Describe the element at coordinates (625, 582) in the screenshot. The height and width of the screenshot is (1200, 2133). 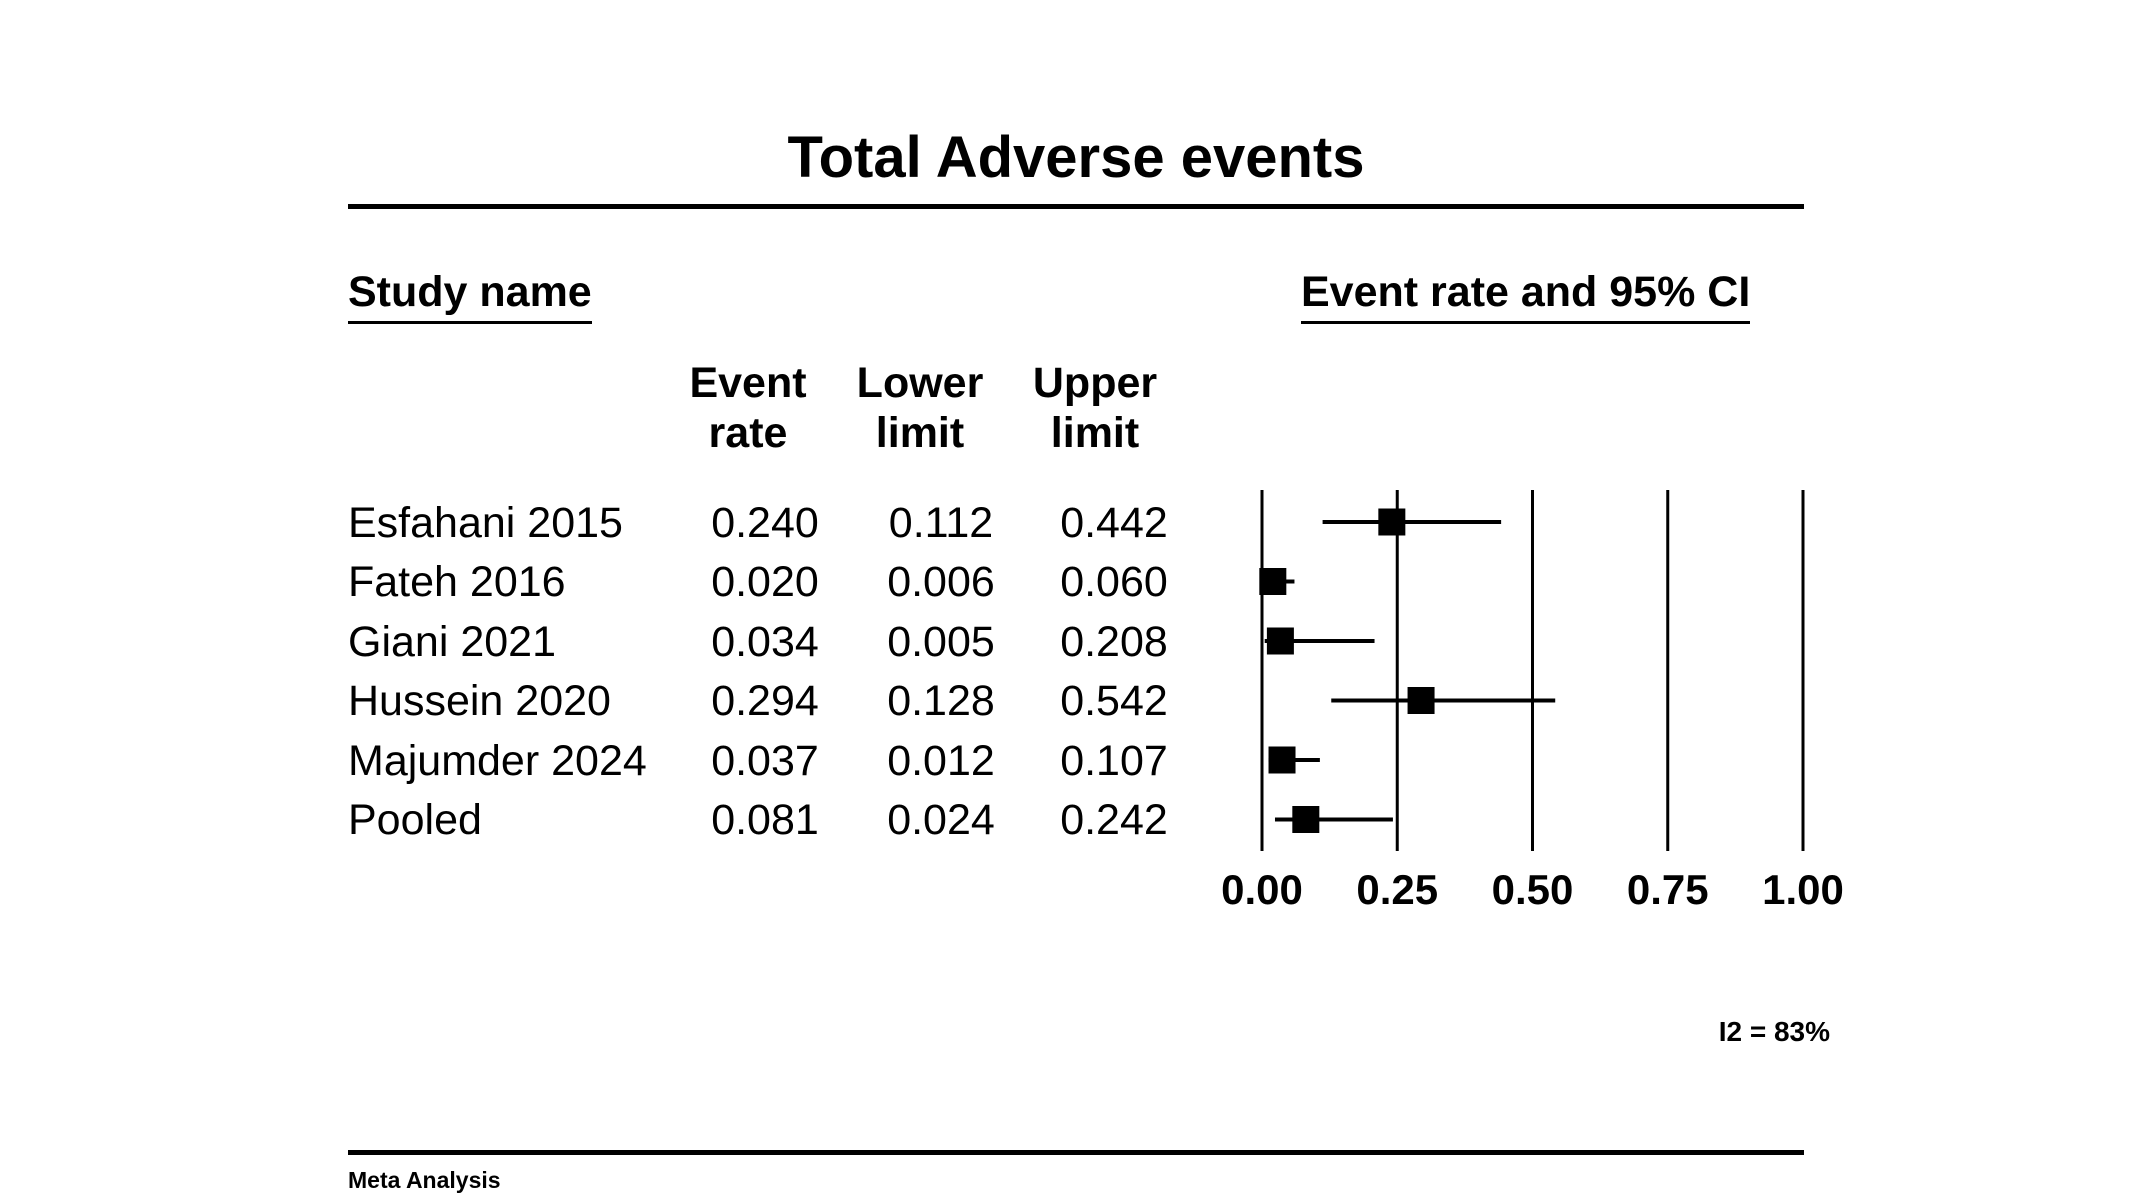
I see `study-row: Fateh 2016 0.020 0.006 0.060` at that location.